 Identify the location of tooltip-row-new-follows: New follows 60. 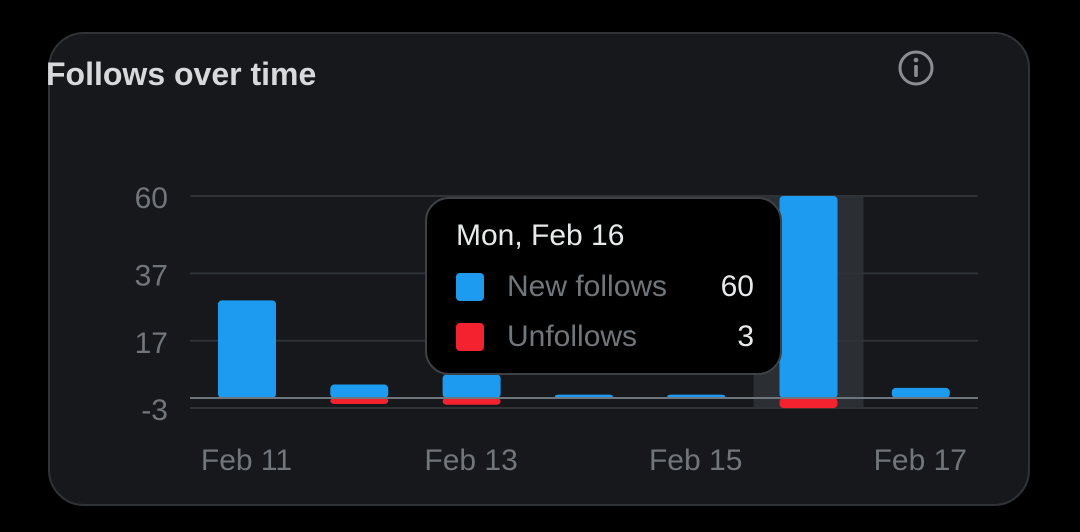
(605, 287).